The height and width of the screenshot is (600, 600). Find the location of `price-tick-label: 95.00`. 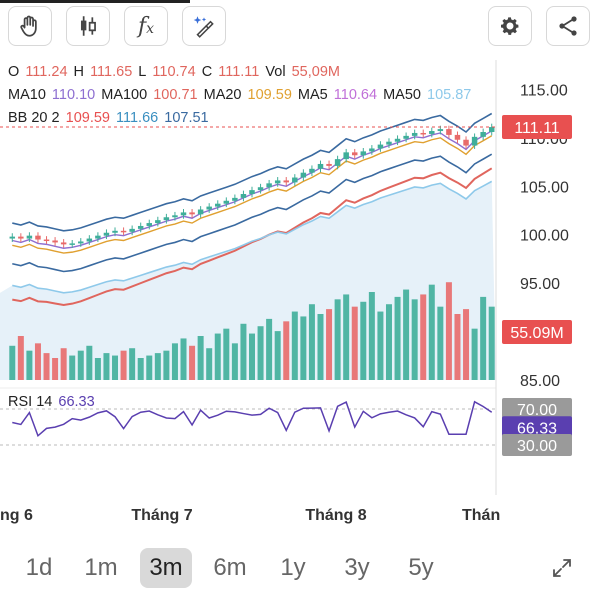

price-tick-label: 95.00 is located at coordinates (540, 284).